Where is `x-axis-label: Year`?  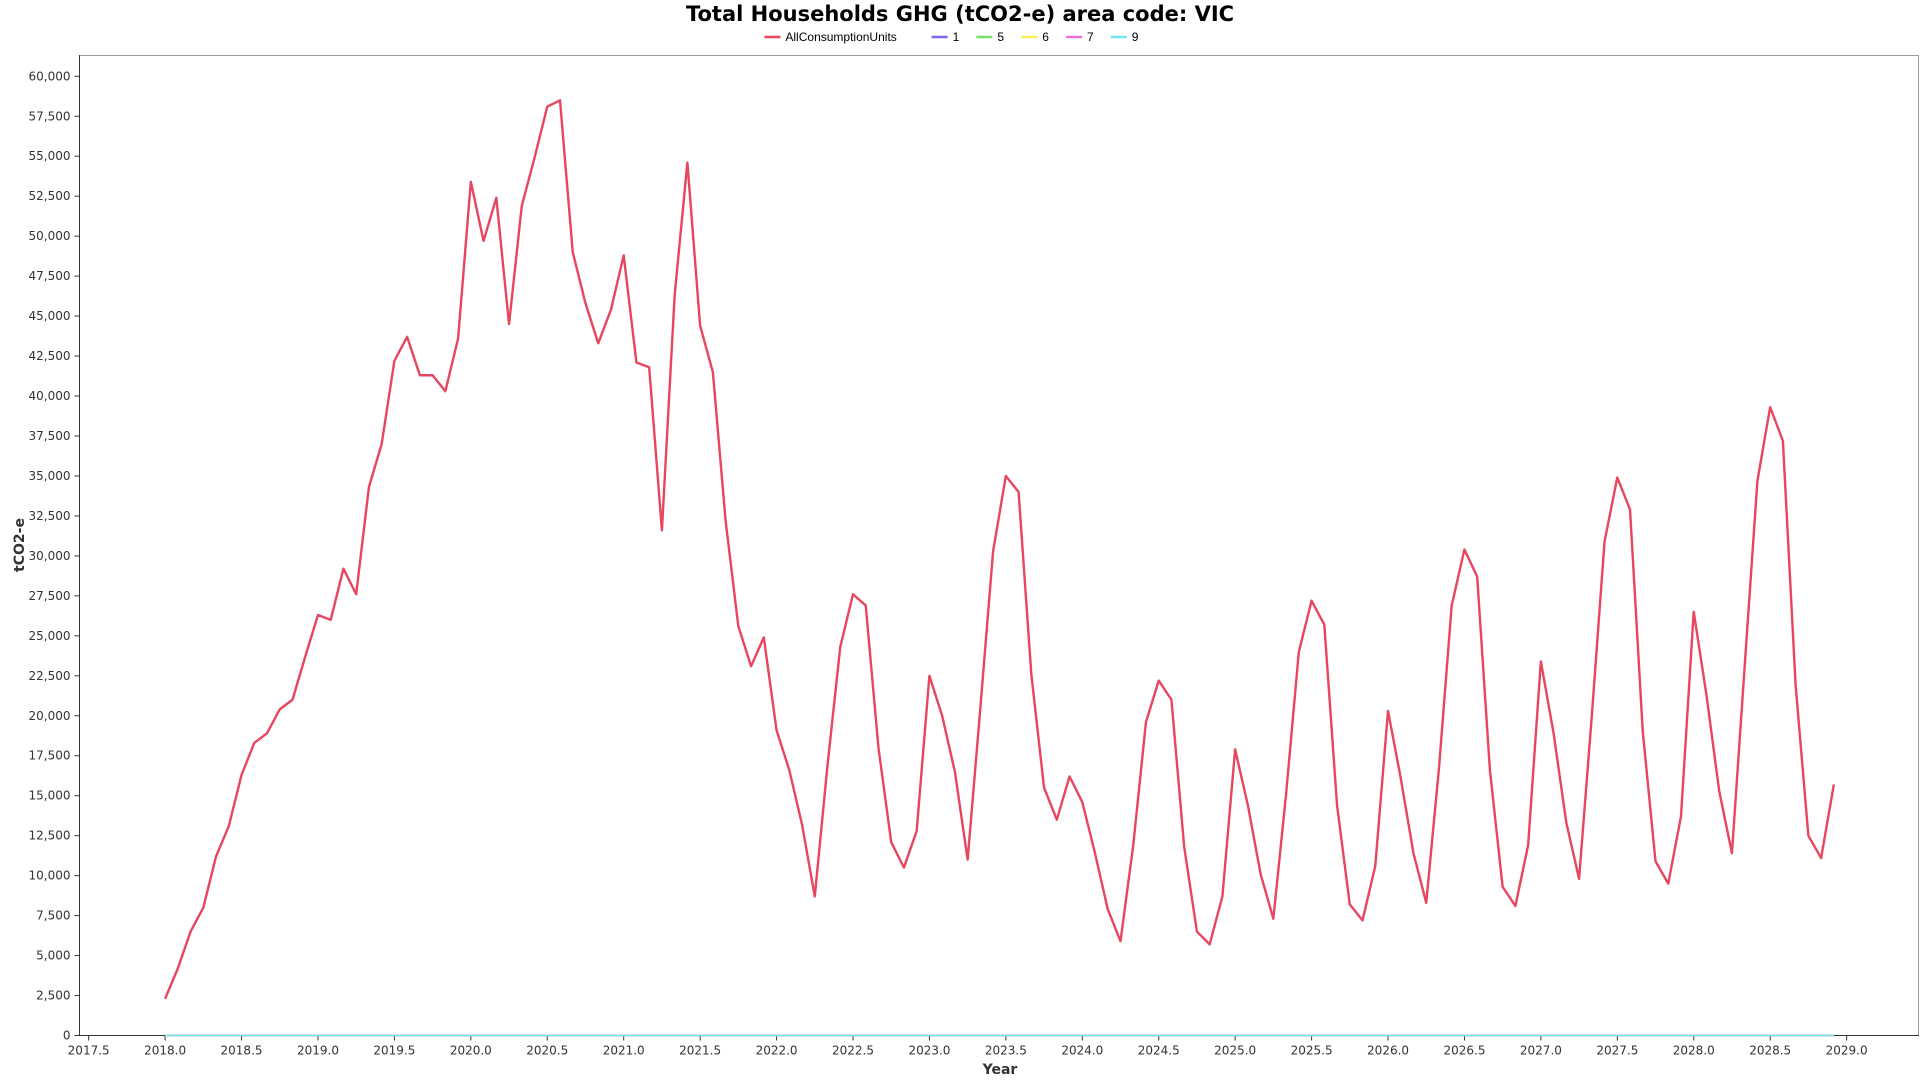 x-axis-label: Year is located at coordinates (1000, 1070).